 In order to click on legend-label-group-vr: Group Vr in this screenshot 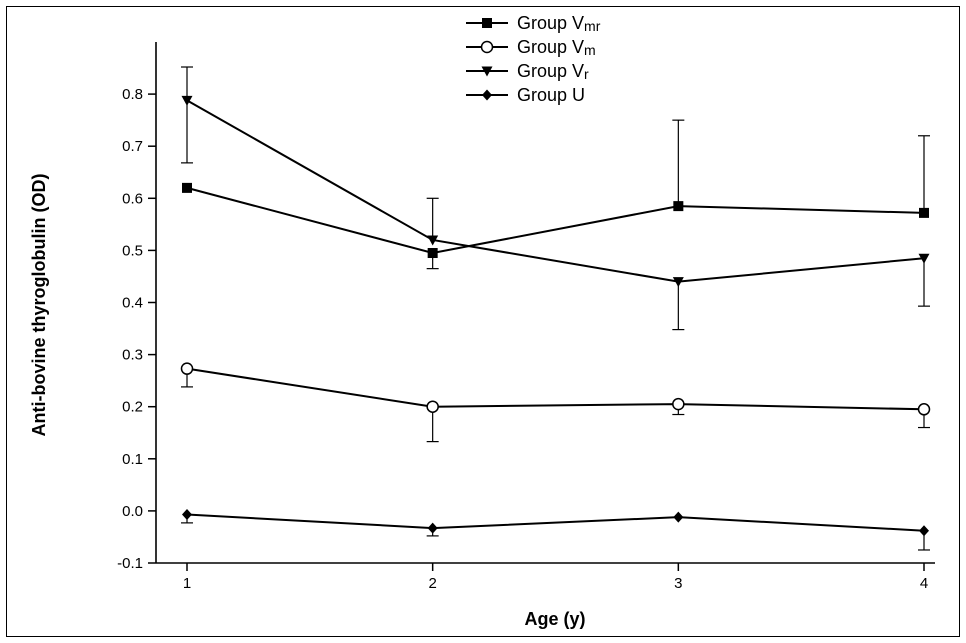, I will do `click(553, 71)`.